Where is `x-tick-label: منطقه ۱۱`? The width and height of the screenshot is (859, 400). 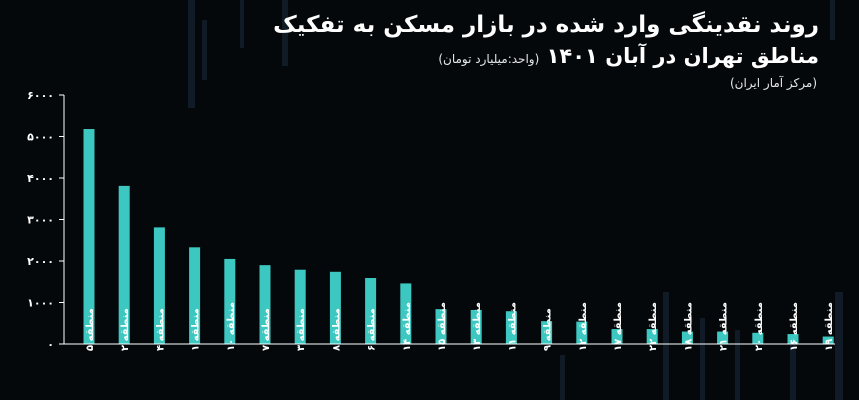
x-tick-label: منطقه ۱۱ is located at coordinates (512, 326).